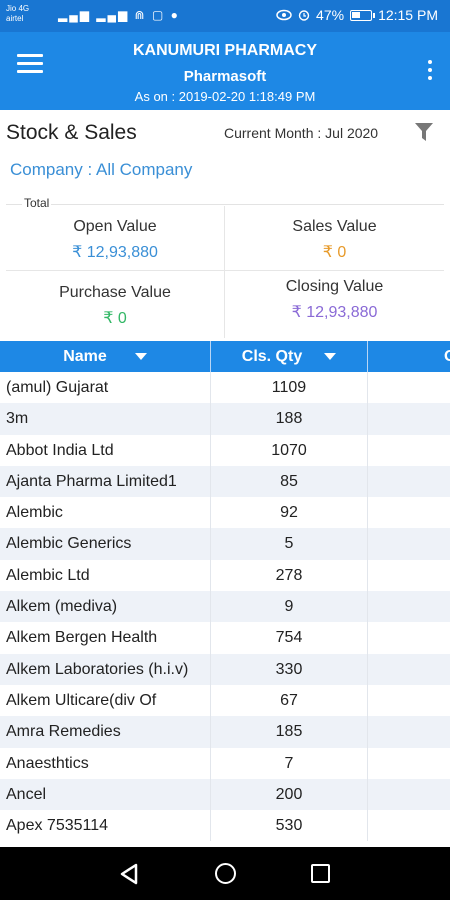  Describe the element at coordinates (334, 300) in the screenshot. I see `closing-value-card: Closing Value ₹ 12,93,880` at that location.